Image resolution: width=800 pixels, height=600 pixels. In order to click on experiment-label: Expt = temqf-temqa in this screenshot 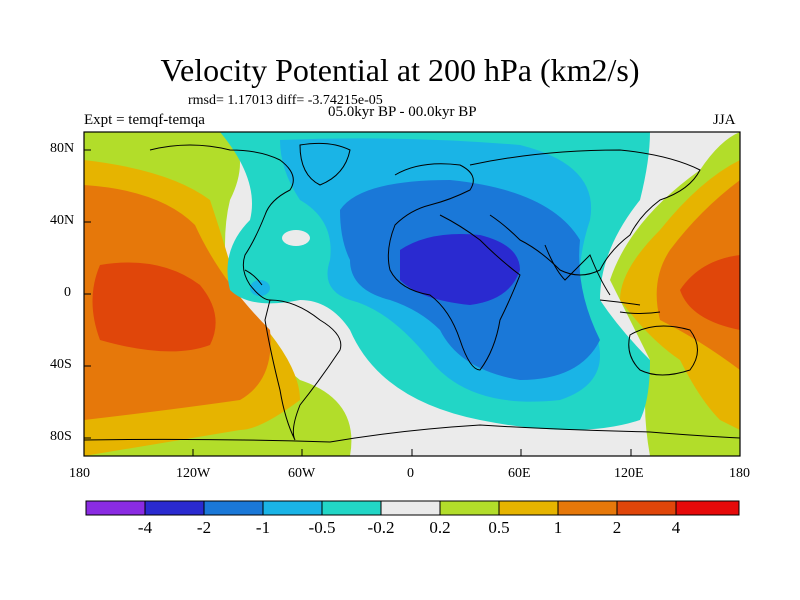, I will do `click(144, 120)`.